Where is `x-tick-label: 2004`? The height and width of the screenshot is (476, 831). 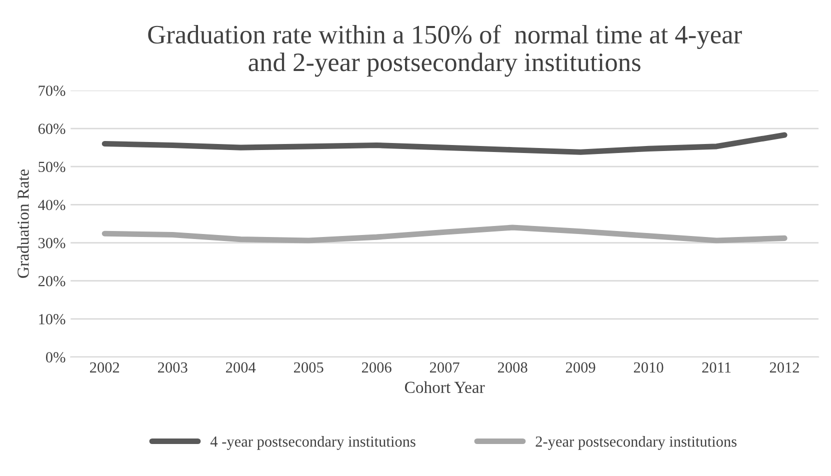 x-tick-label: 2004 is located at coordinates (241, 367).